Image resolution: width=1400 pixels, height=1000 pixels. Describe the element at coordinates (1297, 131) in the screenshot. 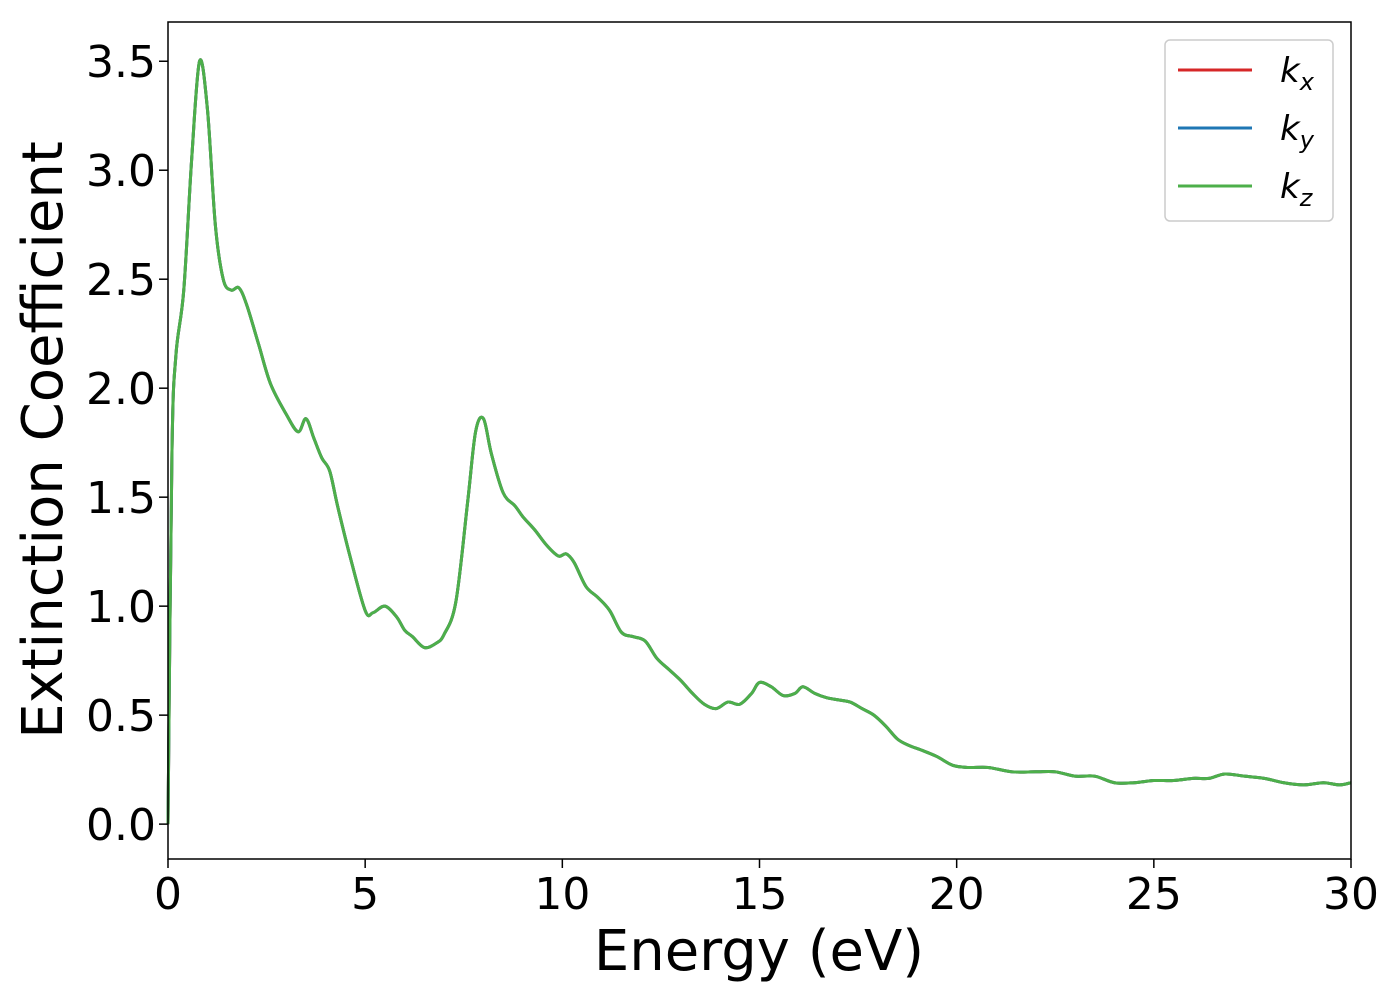

I see `legend-label-k-y: ky` at that location.